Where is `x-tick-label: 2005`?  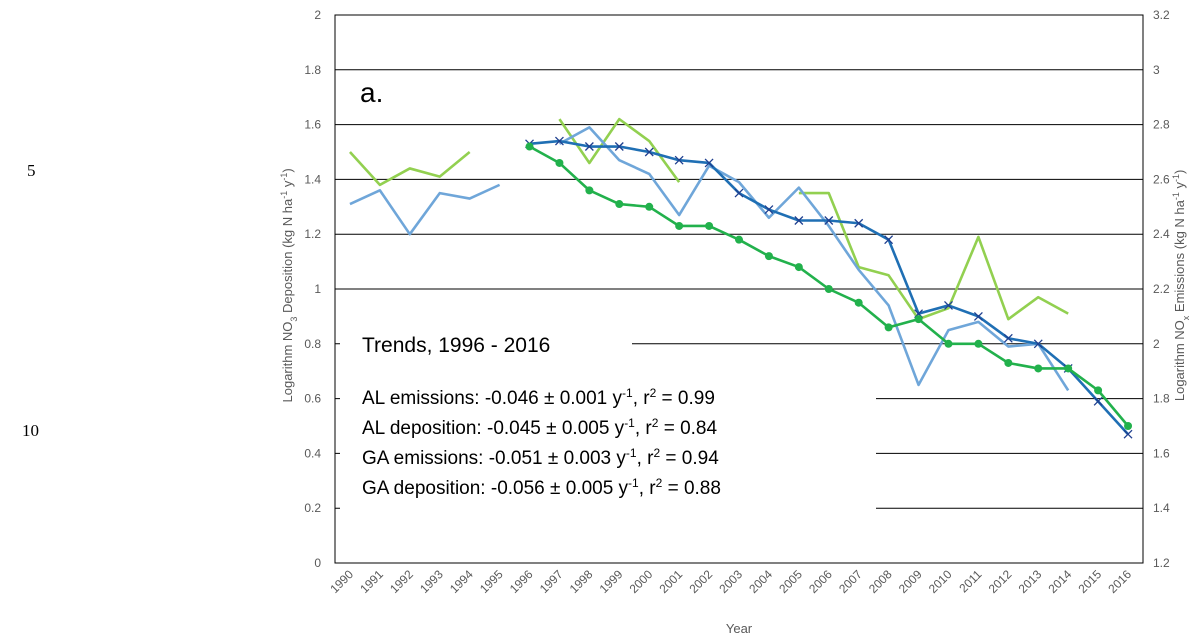
x-tick-label: 2005 is located at coordinates (790, 581).